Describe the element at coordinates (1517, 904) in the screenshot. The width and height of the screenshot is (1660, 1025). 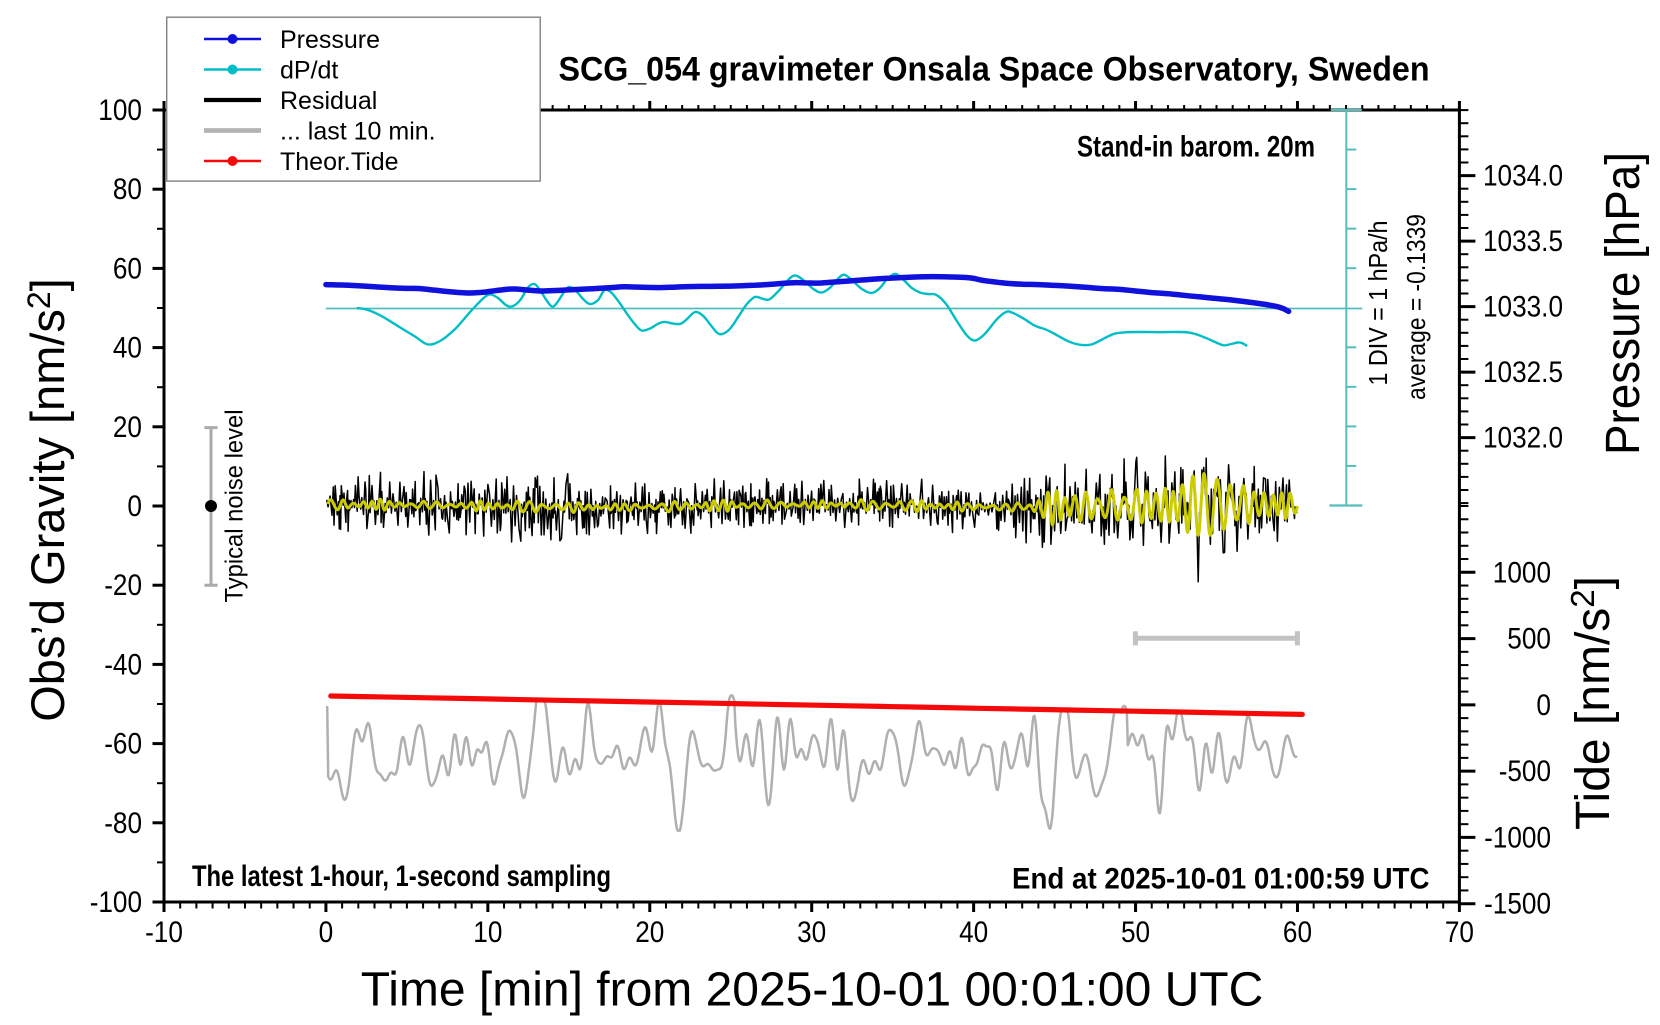
I see `svg-text: -1500` at that location.